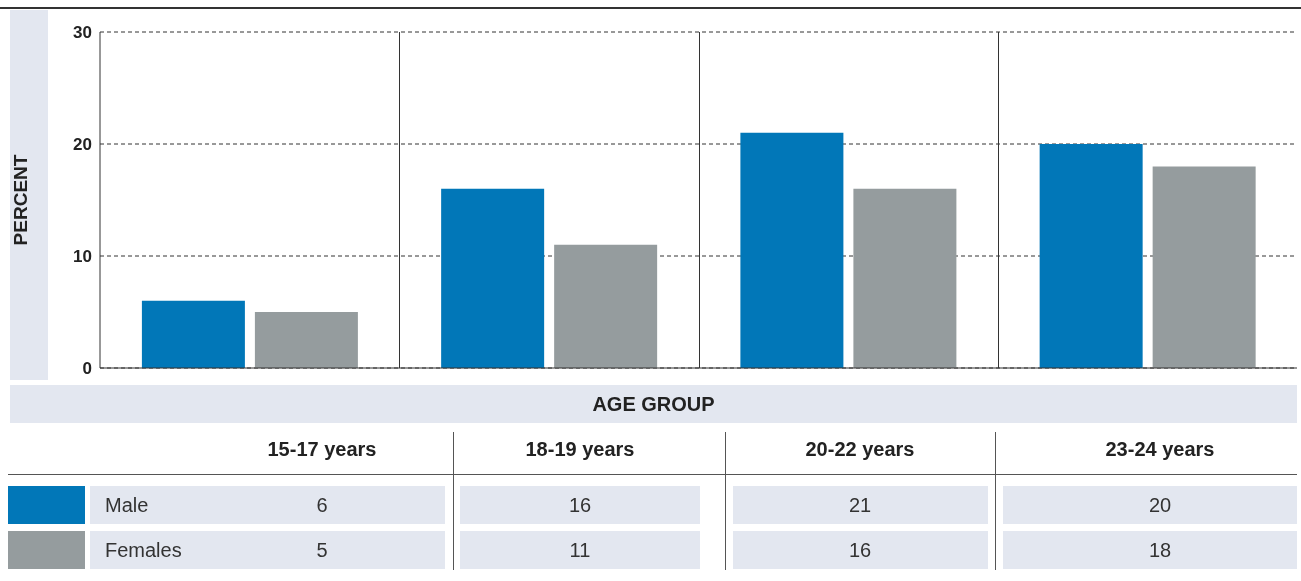 This screenshot has width=1301, height=581. Describe the element at coordinates (322, 449) in the screenshot. I see `x-tick-label: 15-17 years` at that location.